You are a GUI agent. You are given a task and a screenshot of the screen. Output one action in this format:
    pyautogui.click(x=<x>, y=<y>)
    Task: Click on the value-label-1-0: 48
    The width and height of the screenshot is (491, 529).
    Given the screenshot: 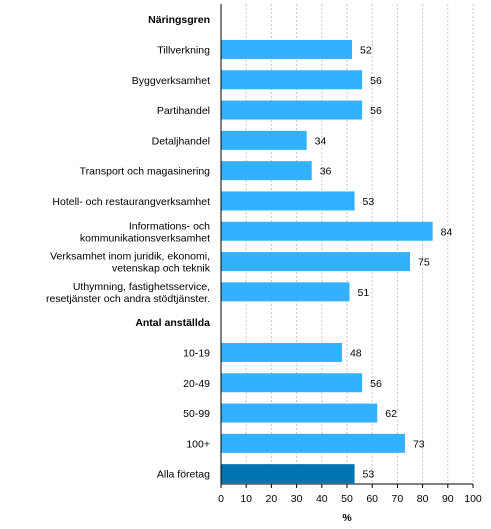 What is the action you would take?
    pyautogui.click(x=356, y=353)
    